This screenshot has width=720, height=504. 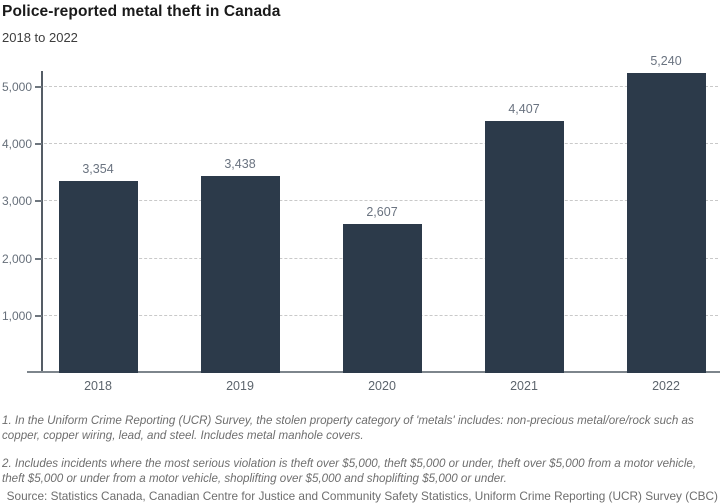 I want to click on x-axis-label-2019: 2019, so click(x=240, y=386).